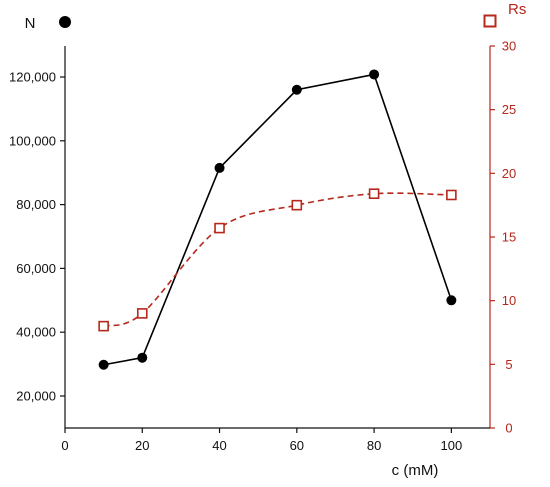 The image size is (550, 487). I want to click on left-y-axis-title: N, so click(30, 23).